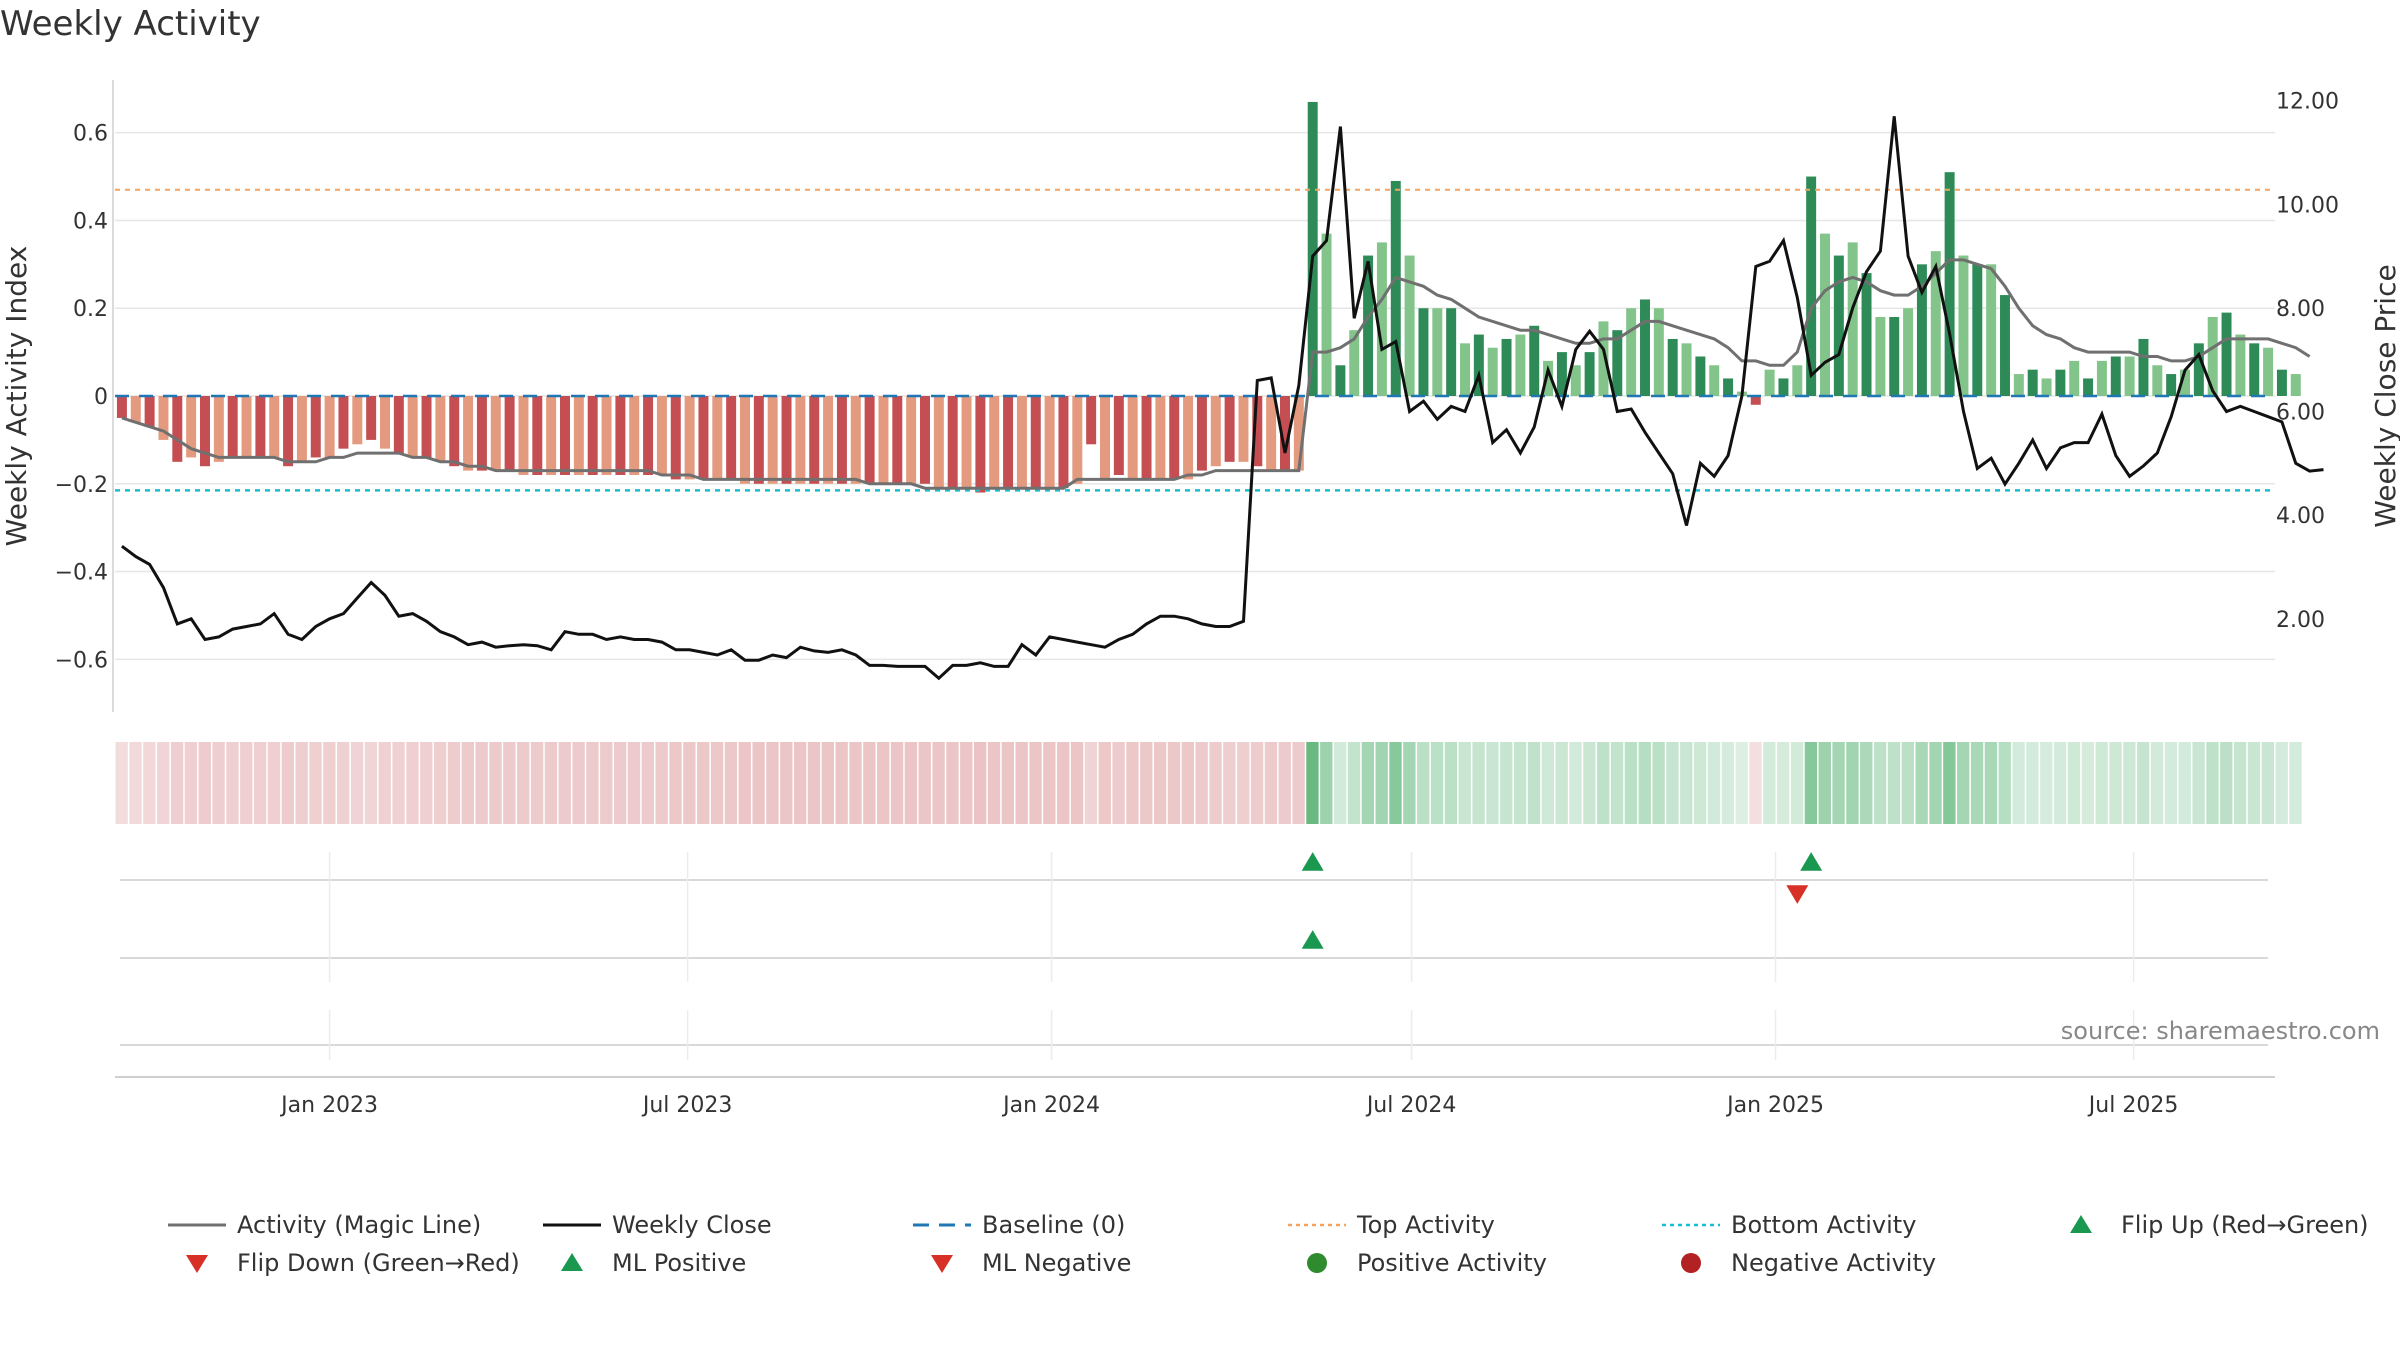 Image resolution: width=2400 pixels, height=1350 pixels. I want to click on y-tick-label: 0, so click(101, 397).